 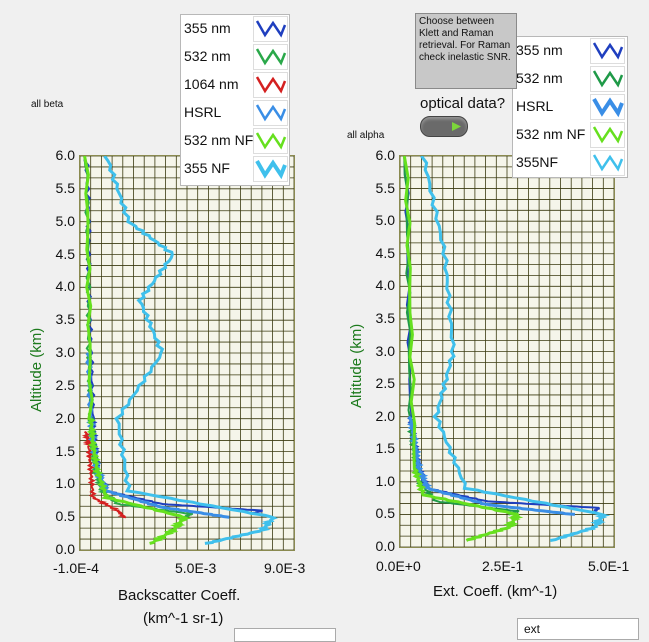 What do you see at coordinates (356, 365) in the screenshot?
I see `right-y-axis-label: Altitude (km)` at bounding box center [356, 365].